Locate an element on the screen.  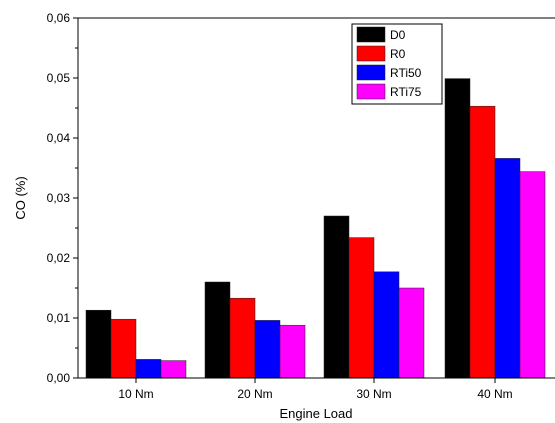
y-axis-title: CO (%) is located at coordinates (20, 197).